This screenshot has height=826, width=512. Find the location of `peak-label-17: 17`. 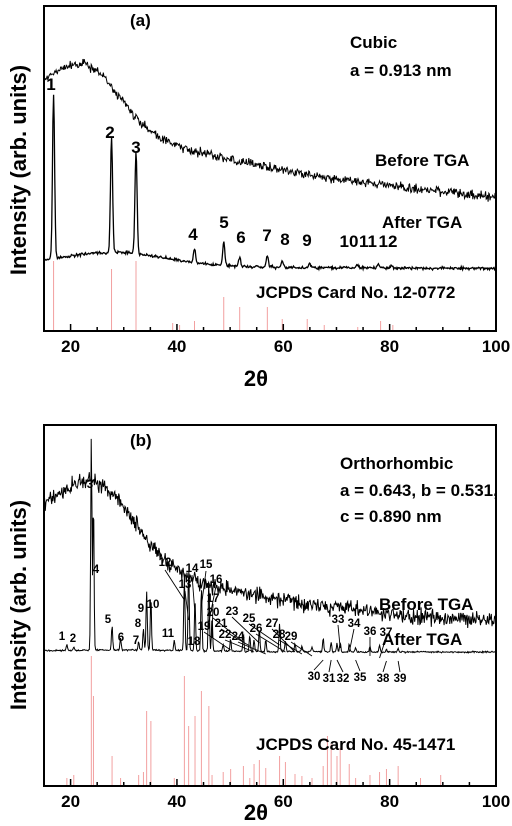

peak-label-17: 17 is located at coordinates (213, 599).